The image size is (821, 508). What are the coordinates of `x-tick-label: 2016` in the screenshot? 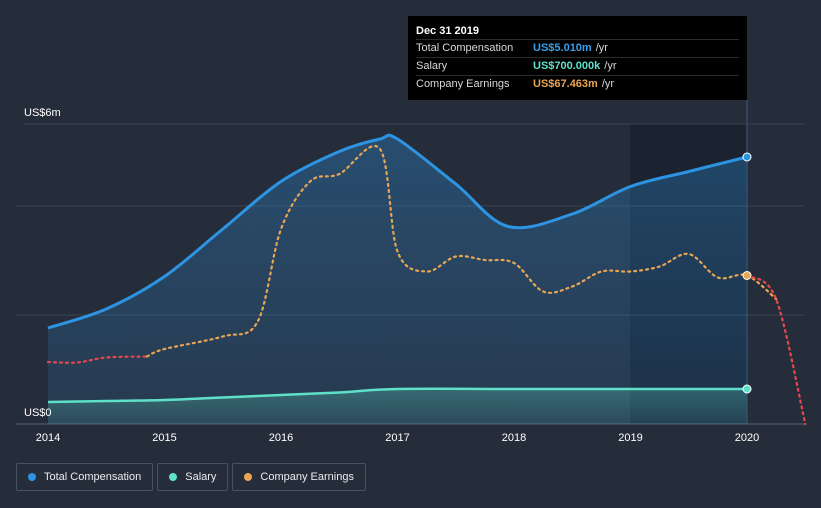 It's located at (281, 438).